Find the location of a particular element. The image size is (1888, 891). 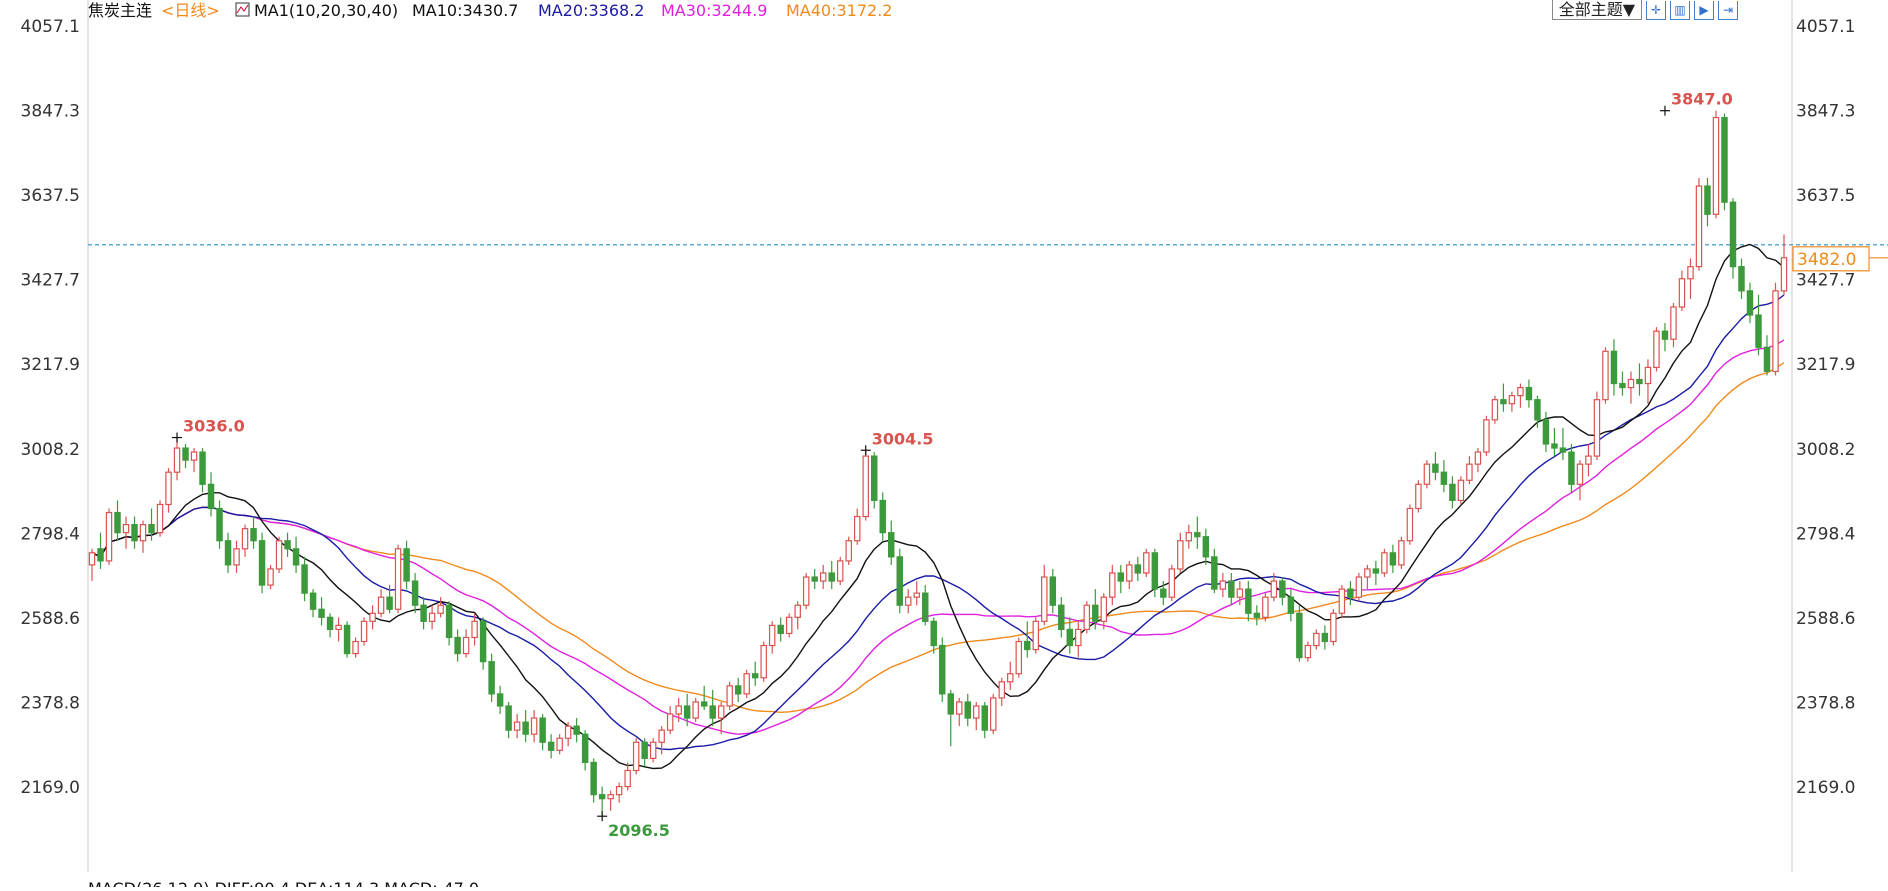

extreme-label: 3847.0 is located at coordinates (1702, 99).